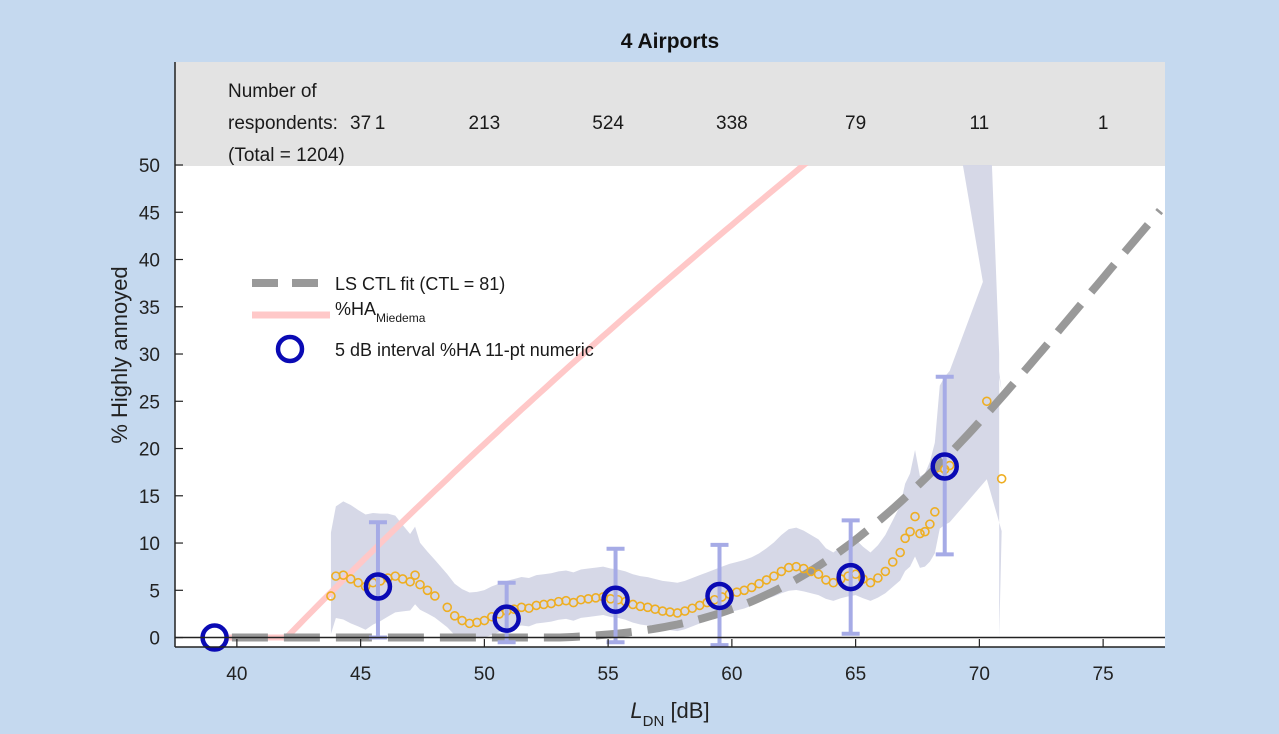 The height and width of the screenshot is (734, 1279). What do you see at coordinates (360, 123) in the screenshot?
I see `respondent-count-1: 37` at bounding box center [360, 123].